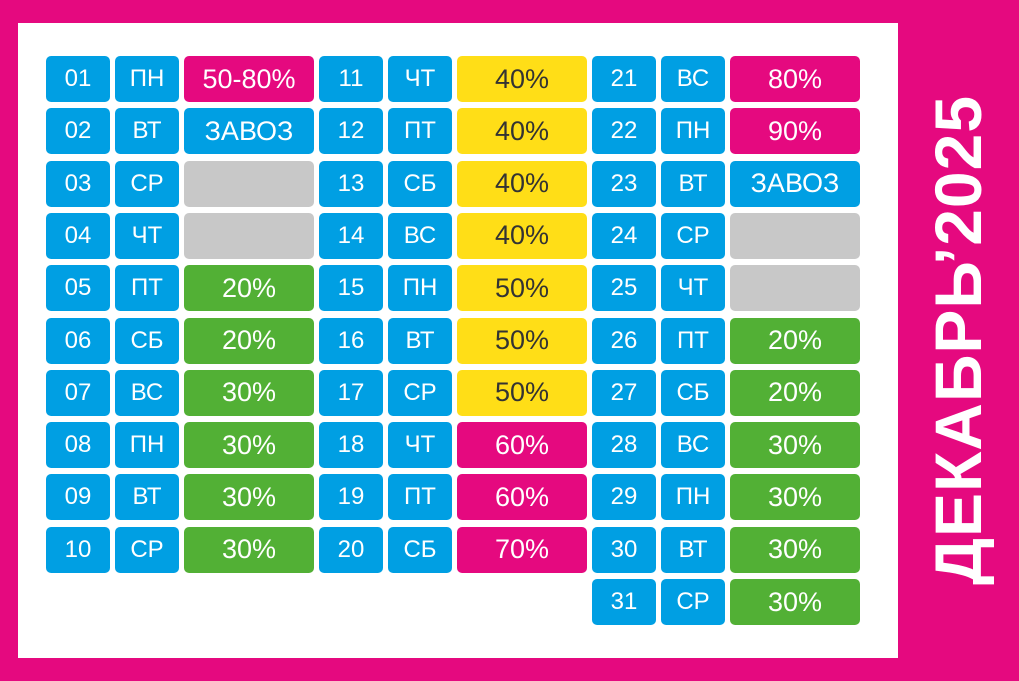 The width and height of the screenshot is (1019, 681). What do you see at coordinates (351, 392) in the screenshot?
I see `day-number: 17` at bounding box center [351, 392].